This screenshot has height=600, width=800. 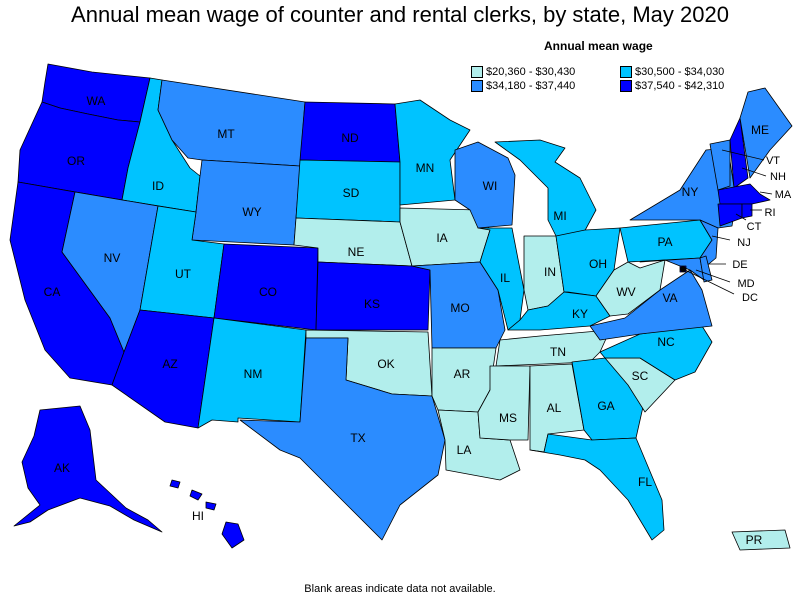 I want to click on state-WY, so click(x=246, y=202).